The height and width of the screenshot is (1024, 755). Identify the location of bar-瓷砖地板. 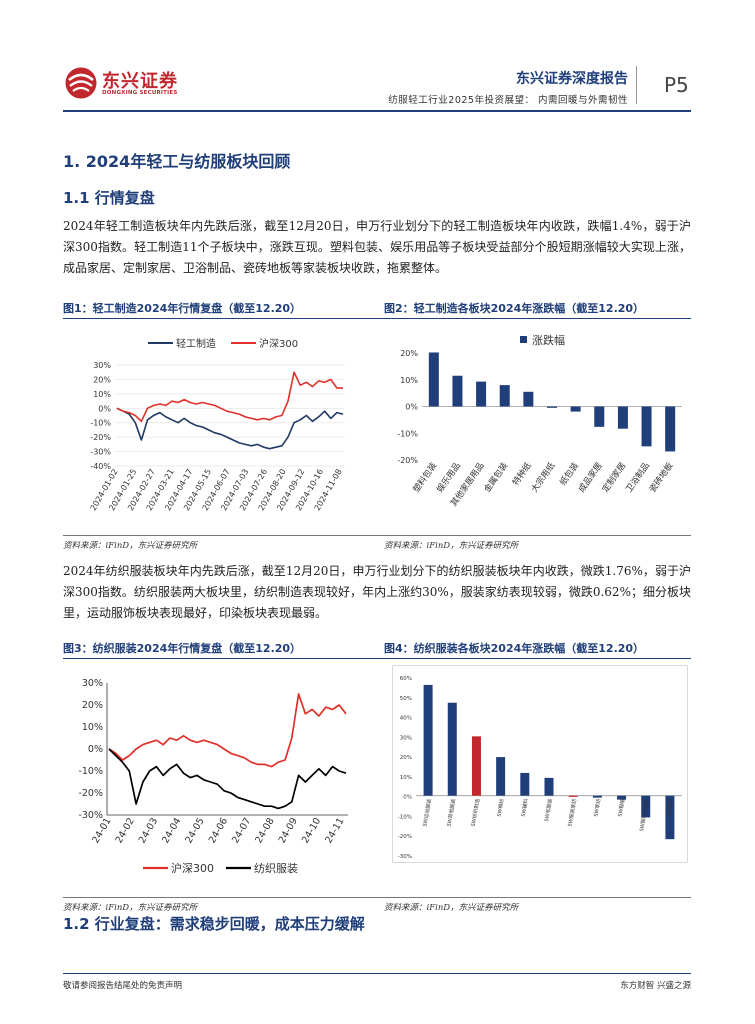
(670, 429).